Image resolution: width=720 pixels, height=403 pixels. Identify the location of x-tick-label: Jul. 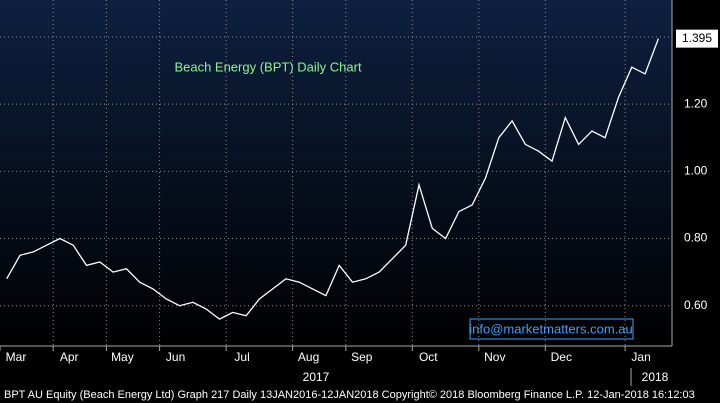
(241, 357).